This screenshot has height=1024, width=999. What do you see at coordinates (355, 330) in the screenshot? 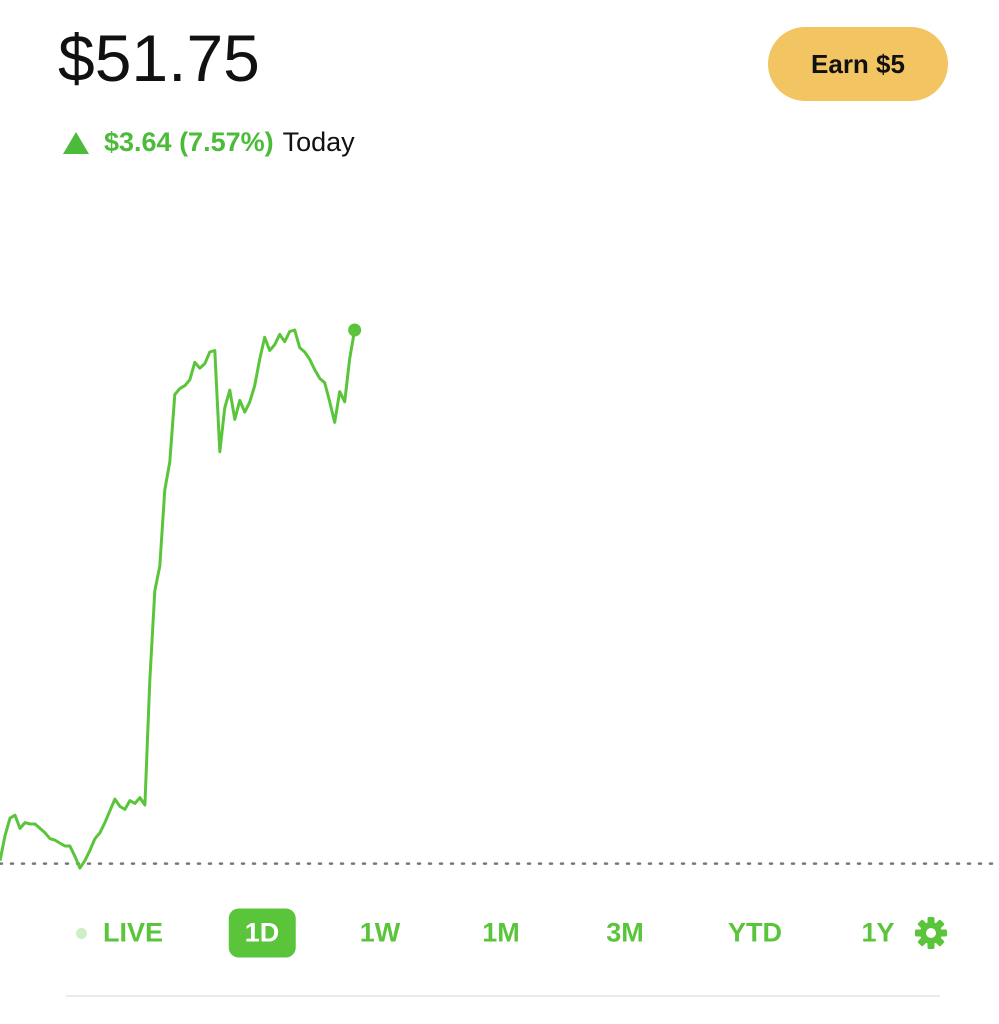
I see `current-point` at bounding box center [355, 330].